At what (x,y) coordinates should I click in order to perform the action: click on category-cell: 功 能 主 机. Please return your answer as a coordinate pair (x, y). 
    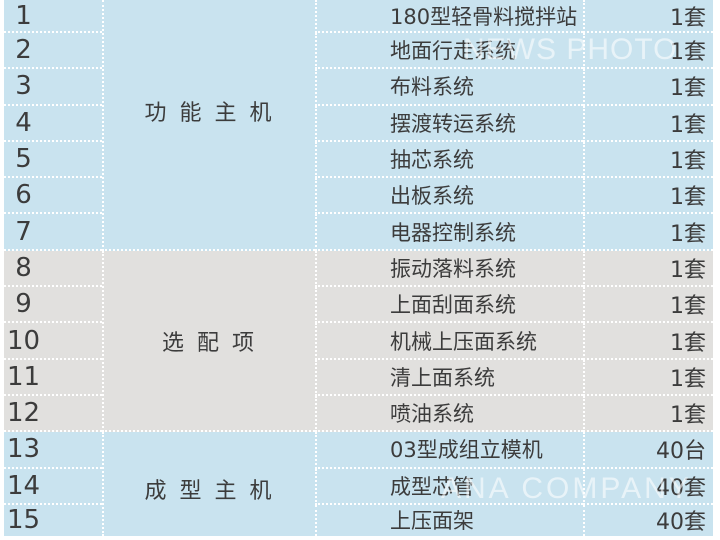
    Looking at the image, I should click on (208, 125).